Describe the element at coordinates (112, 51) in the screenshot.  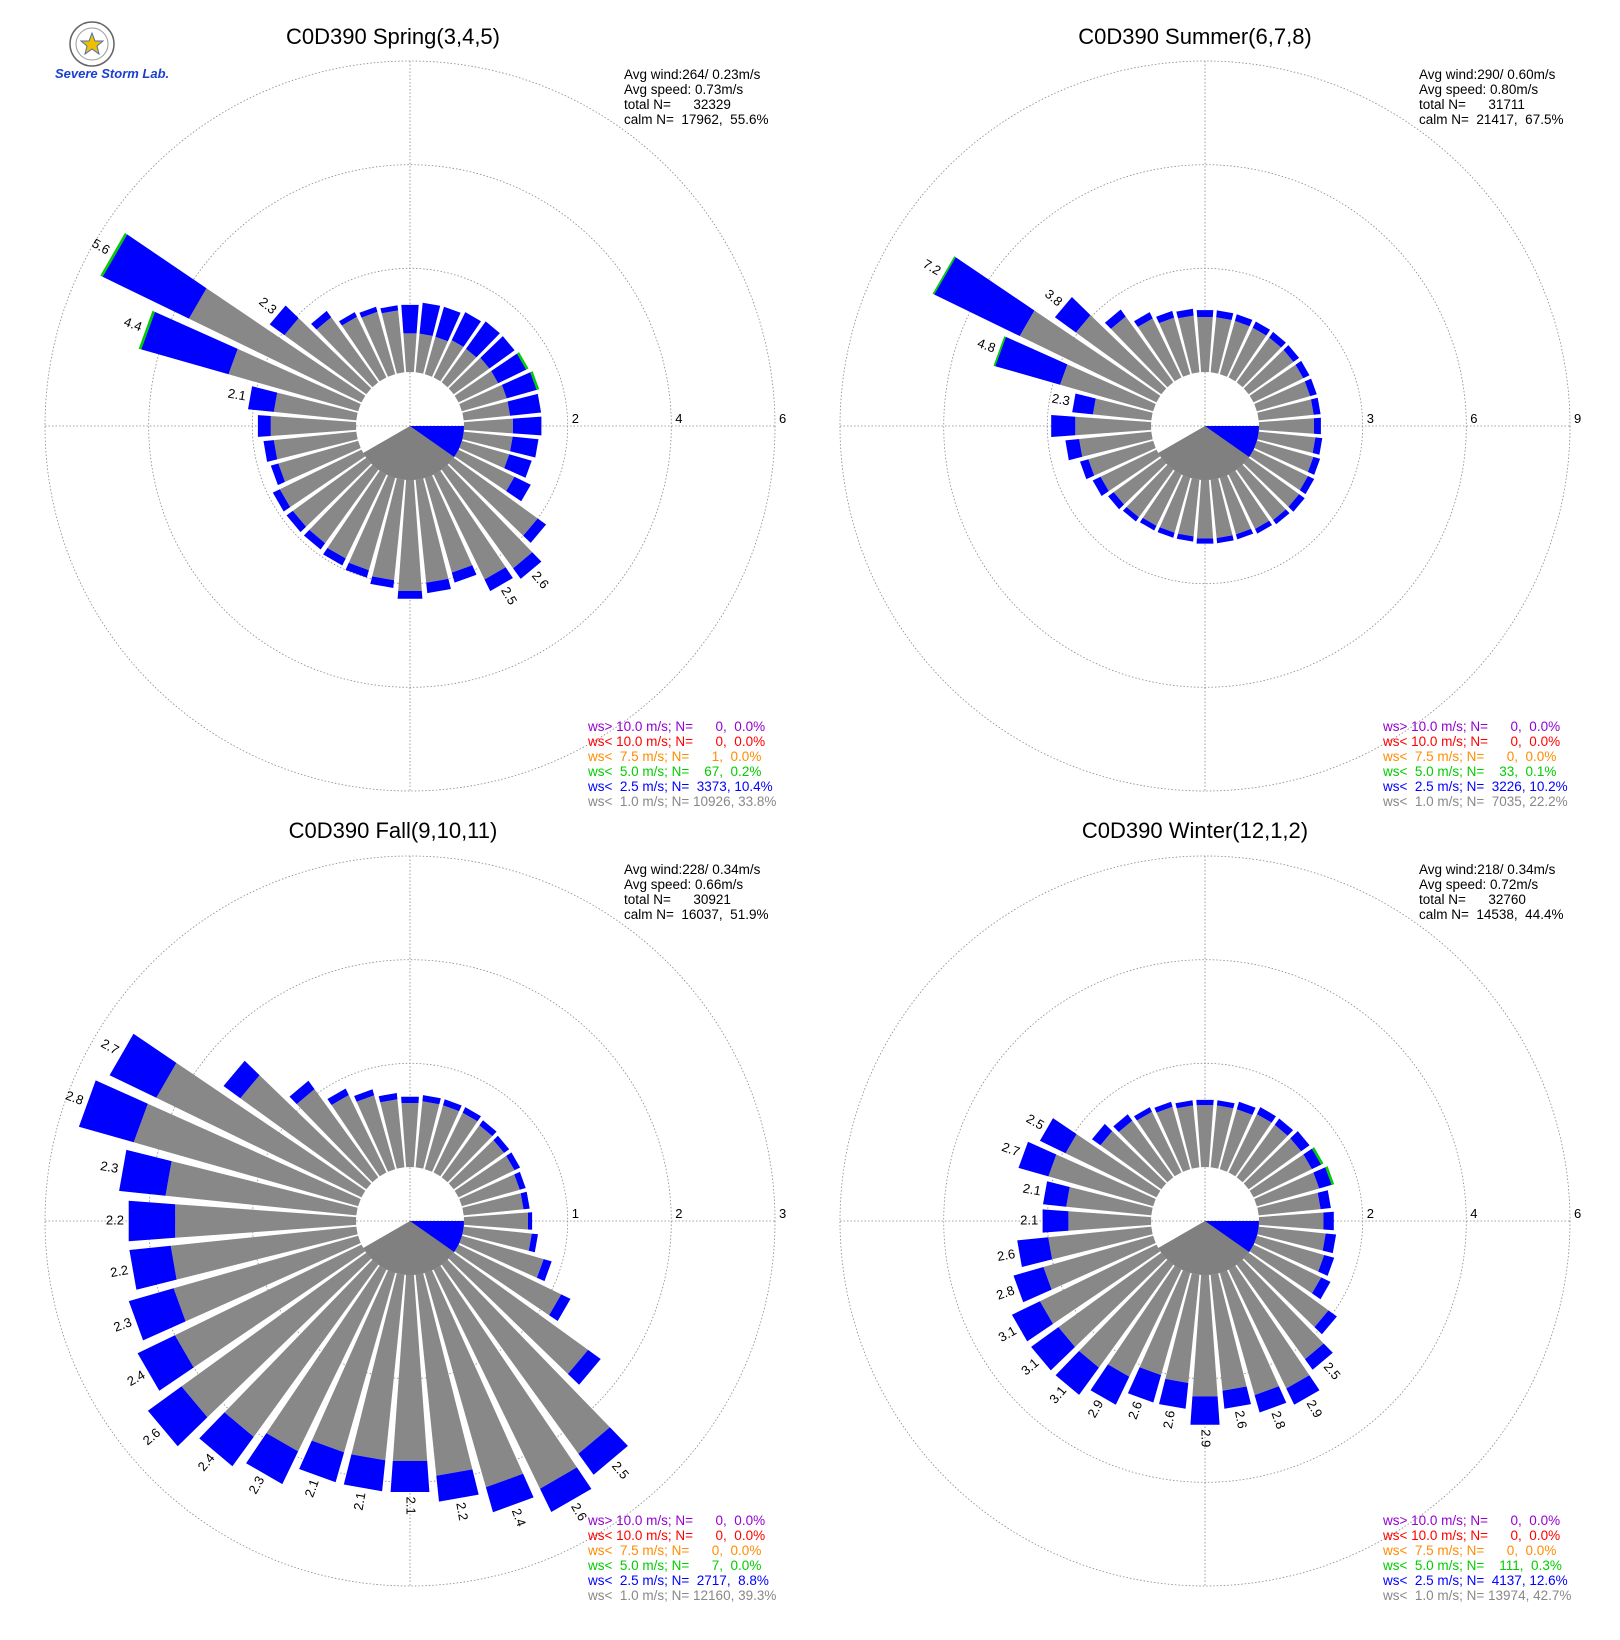
I see `lab-logo: Severe Storm Lab.` at that location.